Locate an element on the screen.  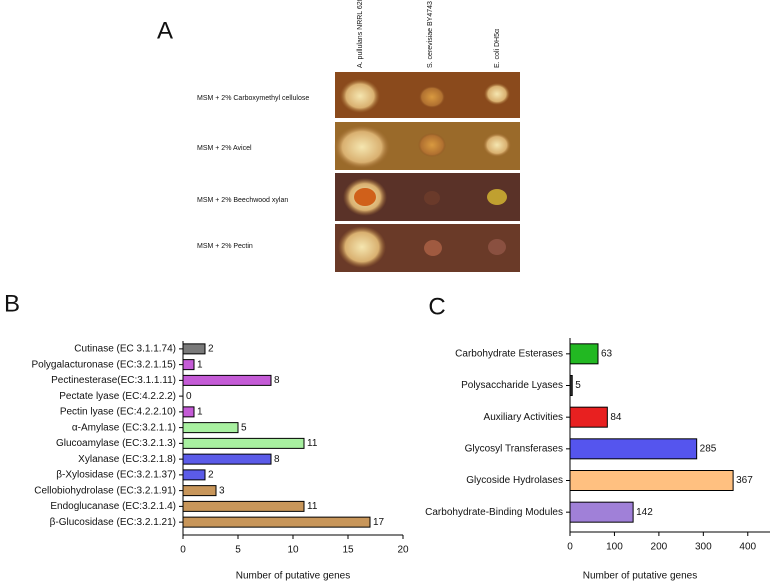
y-tick-label: Pectate lyase (EC:4.2.2.2) is located at coordinates (117, 396).